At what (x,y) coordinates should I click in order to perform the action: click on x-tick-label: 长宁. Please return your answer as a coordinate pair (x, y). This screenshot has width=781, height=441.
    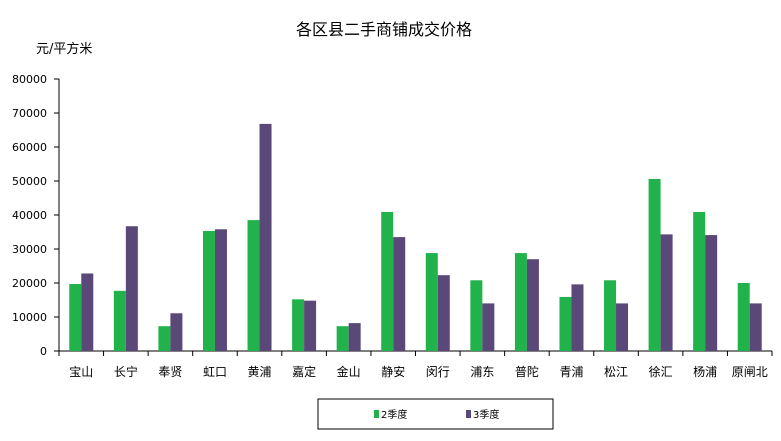
    Looking at the image, I should click on (126, 371).